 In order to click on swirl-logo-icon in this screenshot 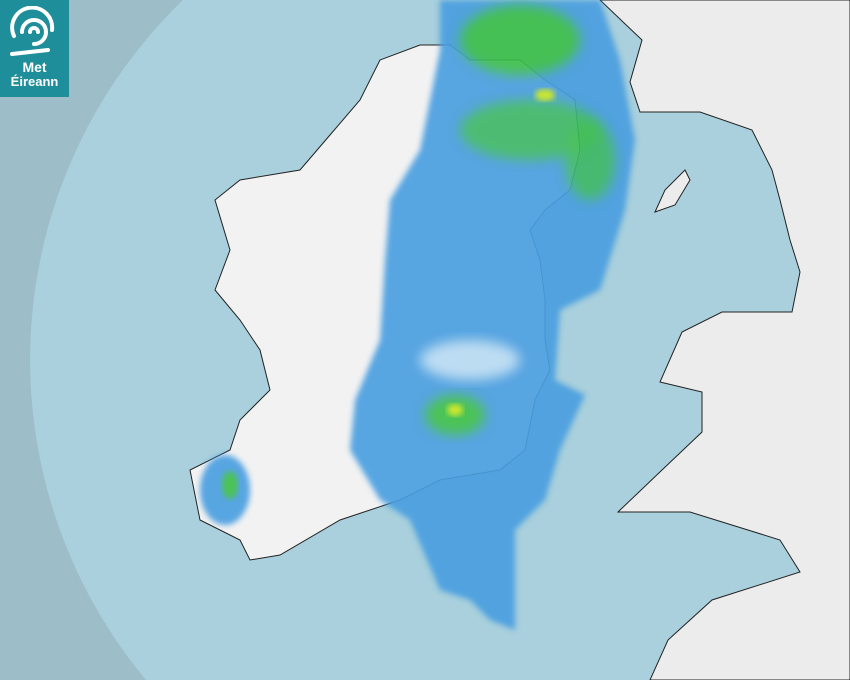, I will do `click(32, 31)`.